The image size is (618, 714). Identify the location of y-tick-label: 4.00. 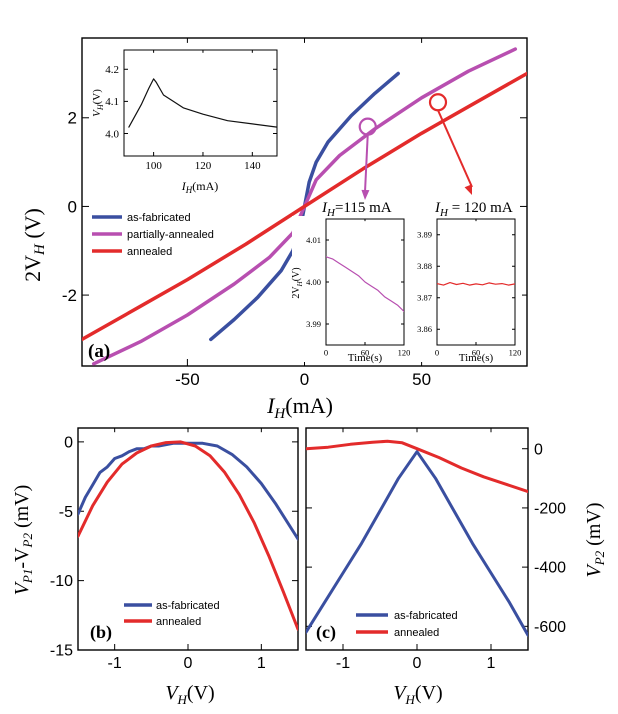
(313, 282).